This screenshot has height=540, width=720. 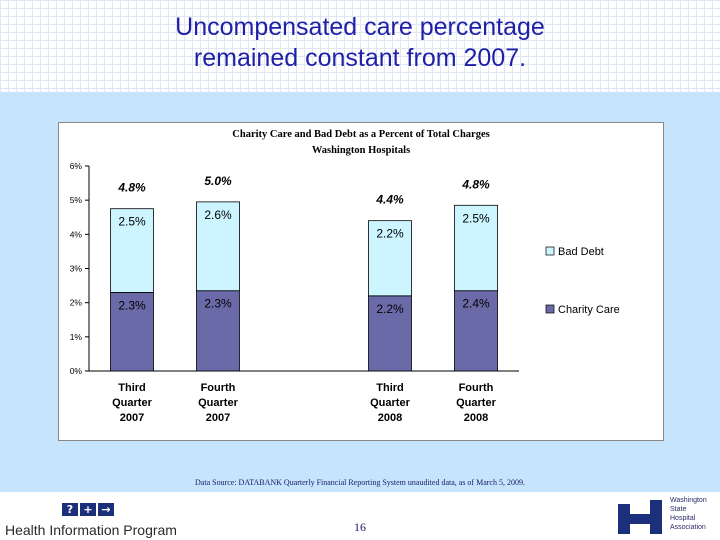 I want to click on association-name-line: Hospital, so click(x=683, y=518).